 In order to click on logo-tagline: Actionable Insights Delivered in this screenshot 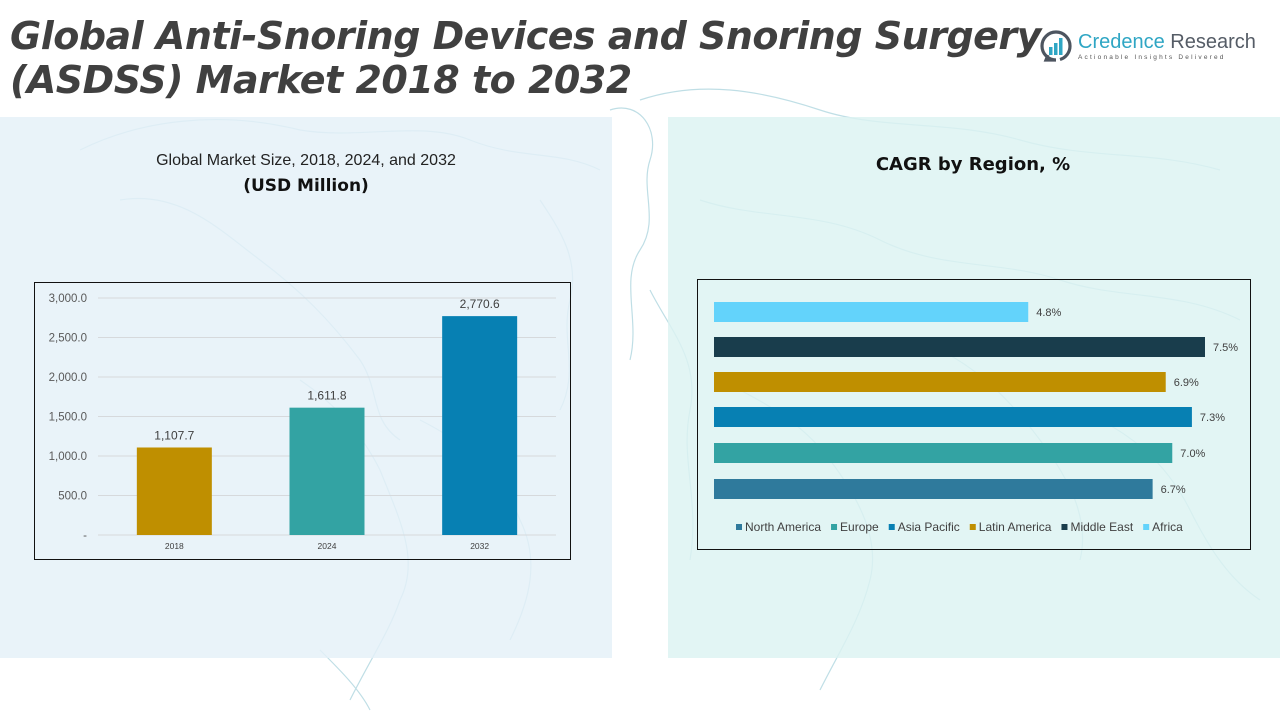, I will do `click(1152, 57)`.